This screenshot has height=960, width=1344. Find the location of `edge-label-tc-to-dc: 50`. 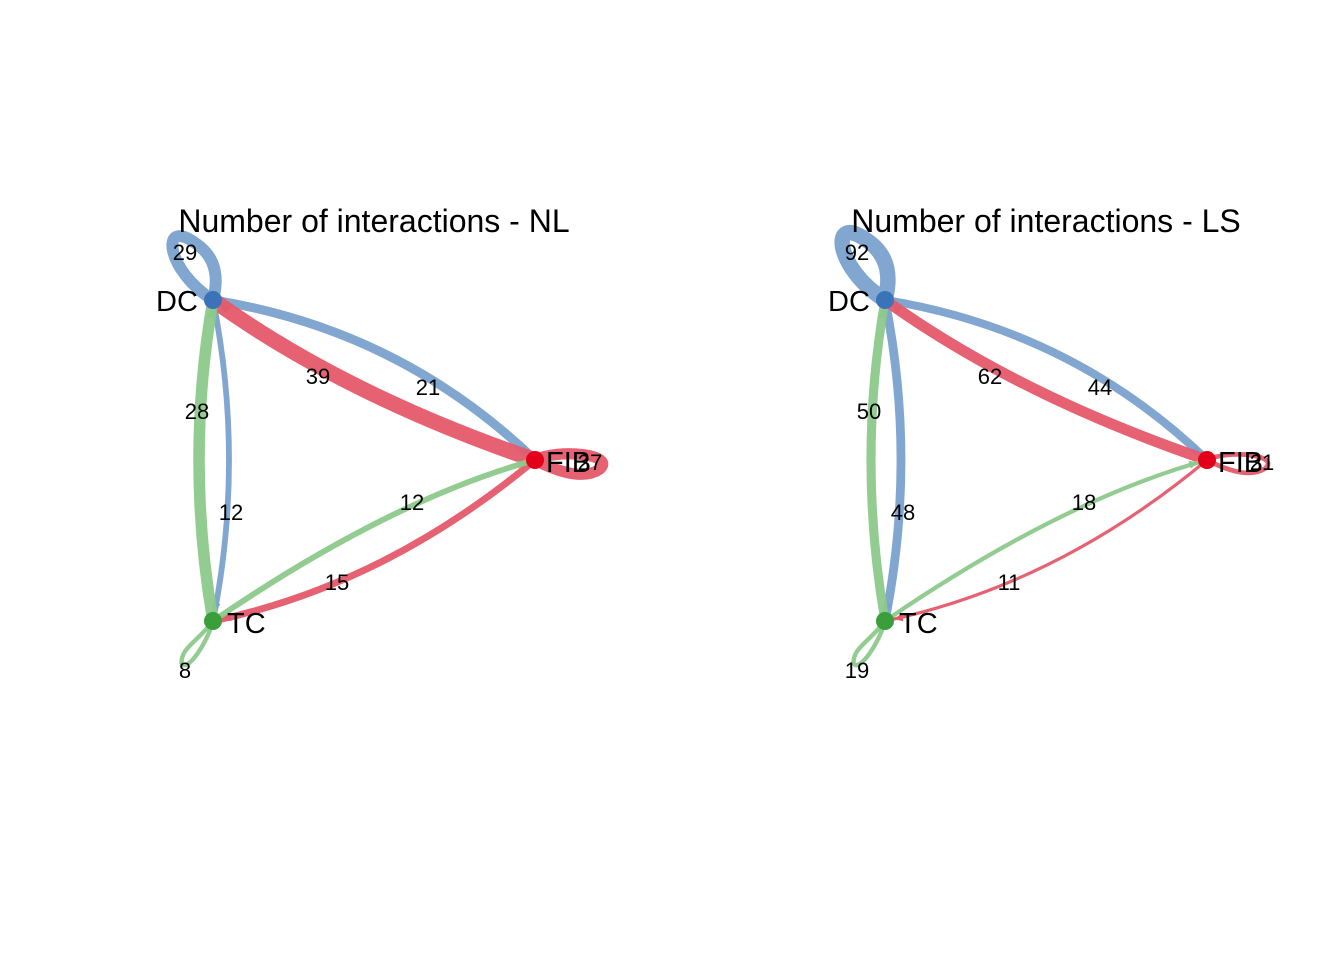

edge-label-tc-to-dc: 50 is located at coordinates (869, 411).